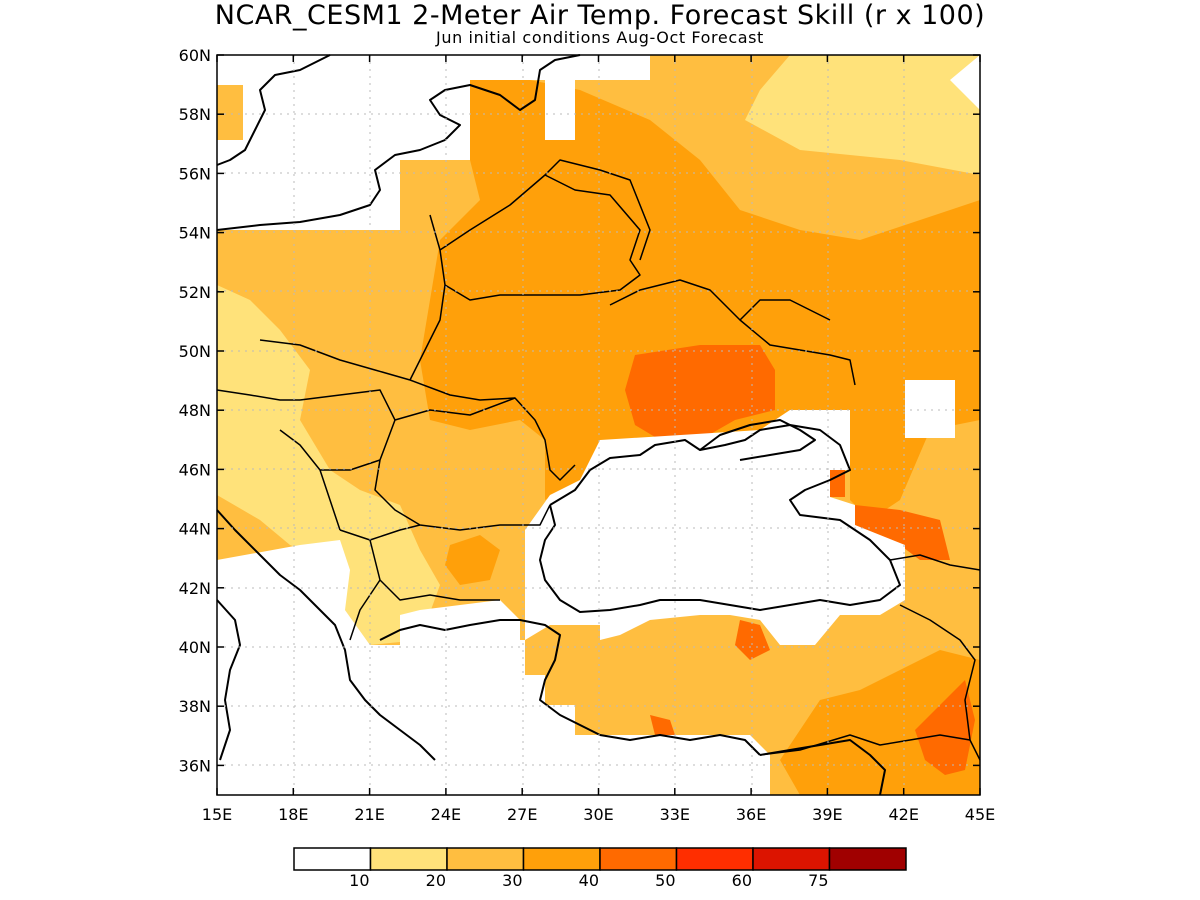 Image resolution: width=1200 pixels, height=900 pixels. I want to click on mask-baltic, so click(433, 142).